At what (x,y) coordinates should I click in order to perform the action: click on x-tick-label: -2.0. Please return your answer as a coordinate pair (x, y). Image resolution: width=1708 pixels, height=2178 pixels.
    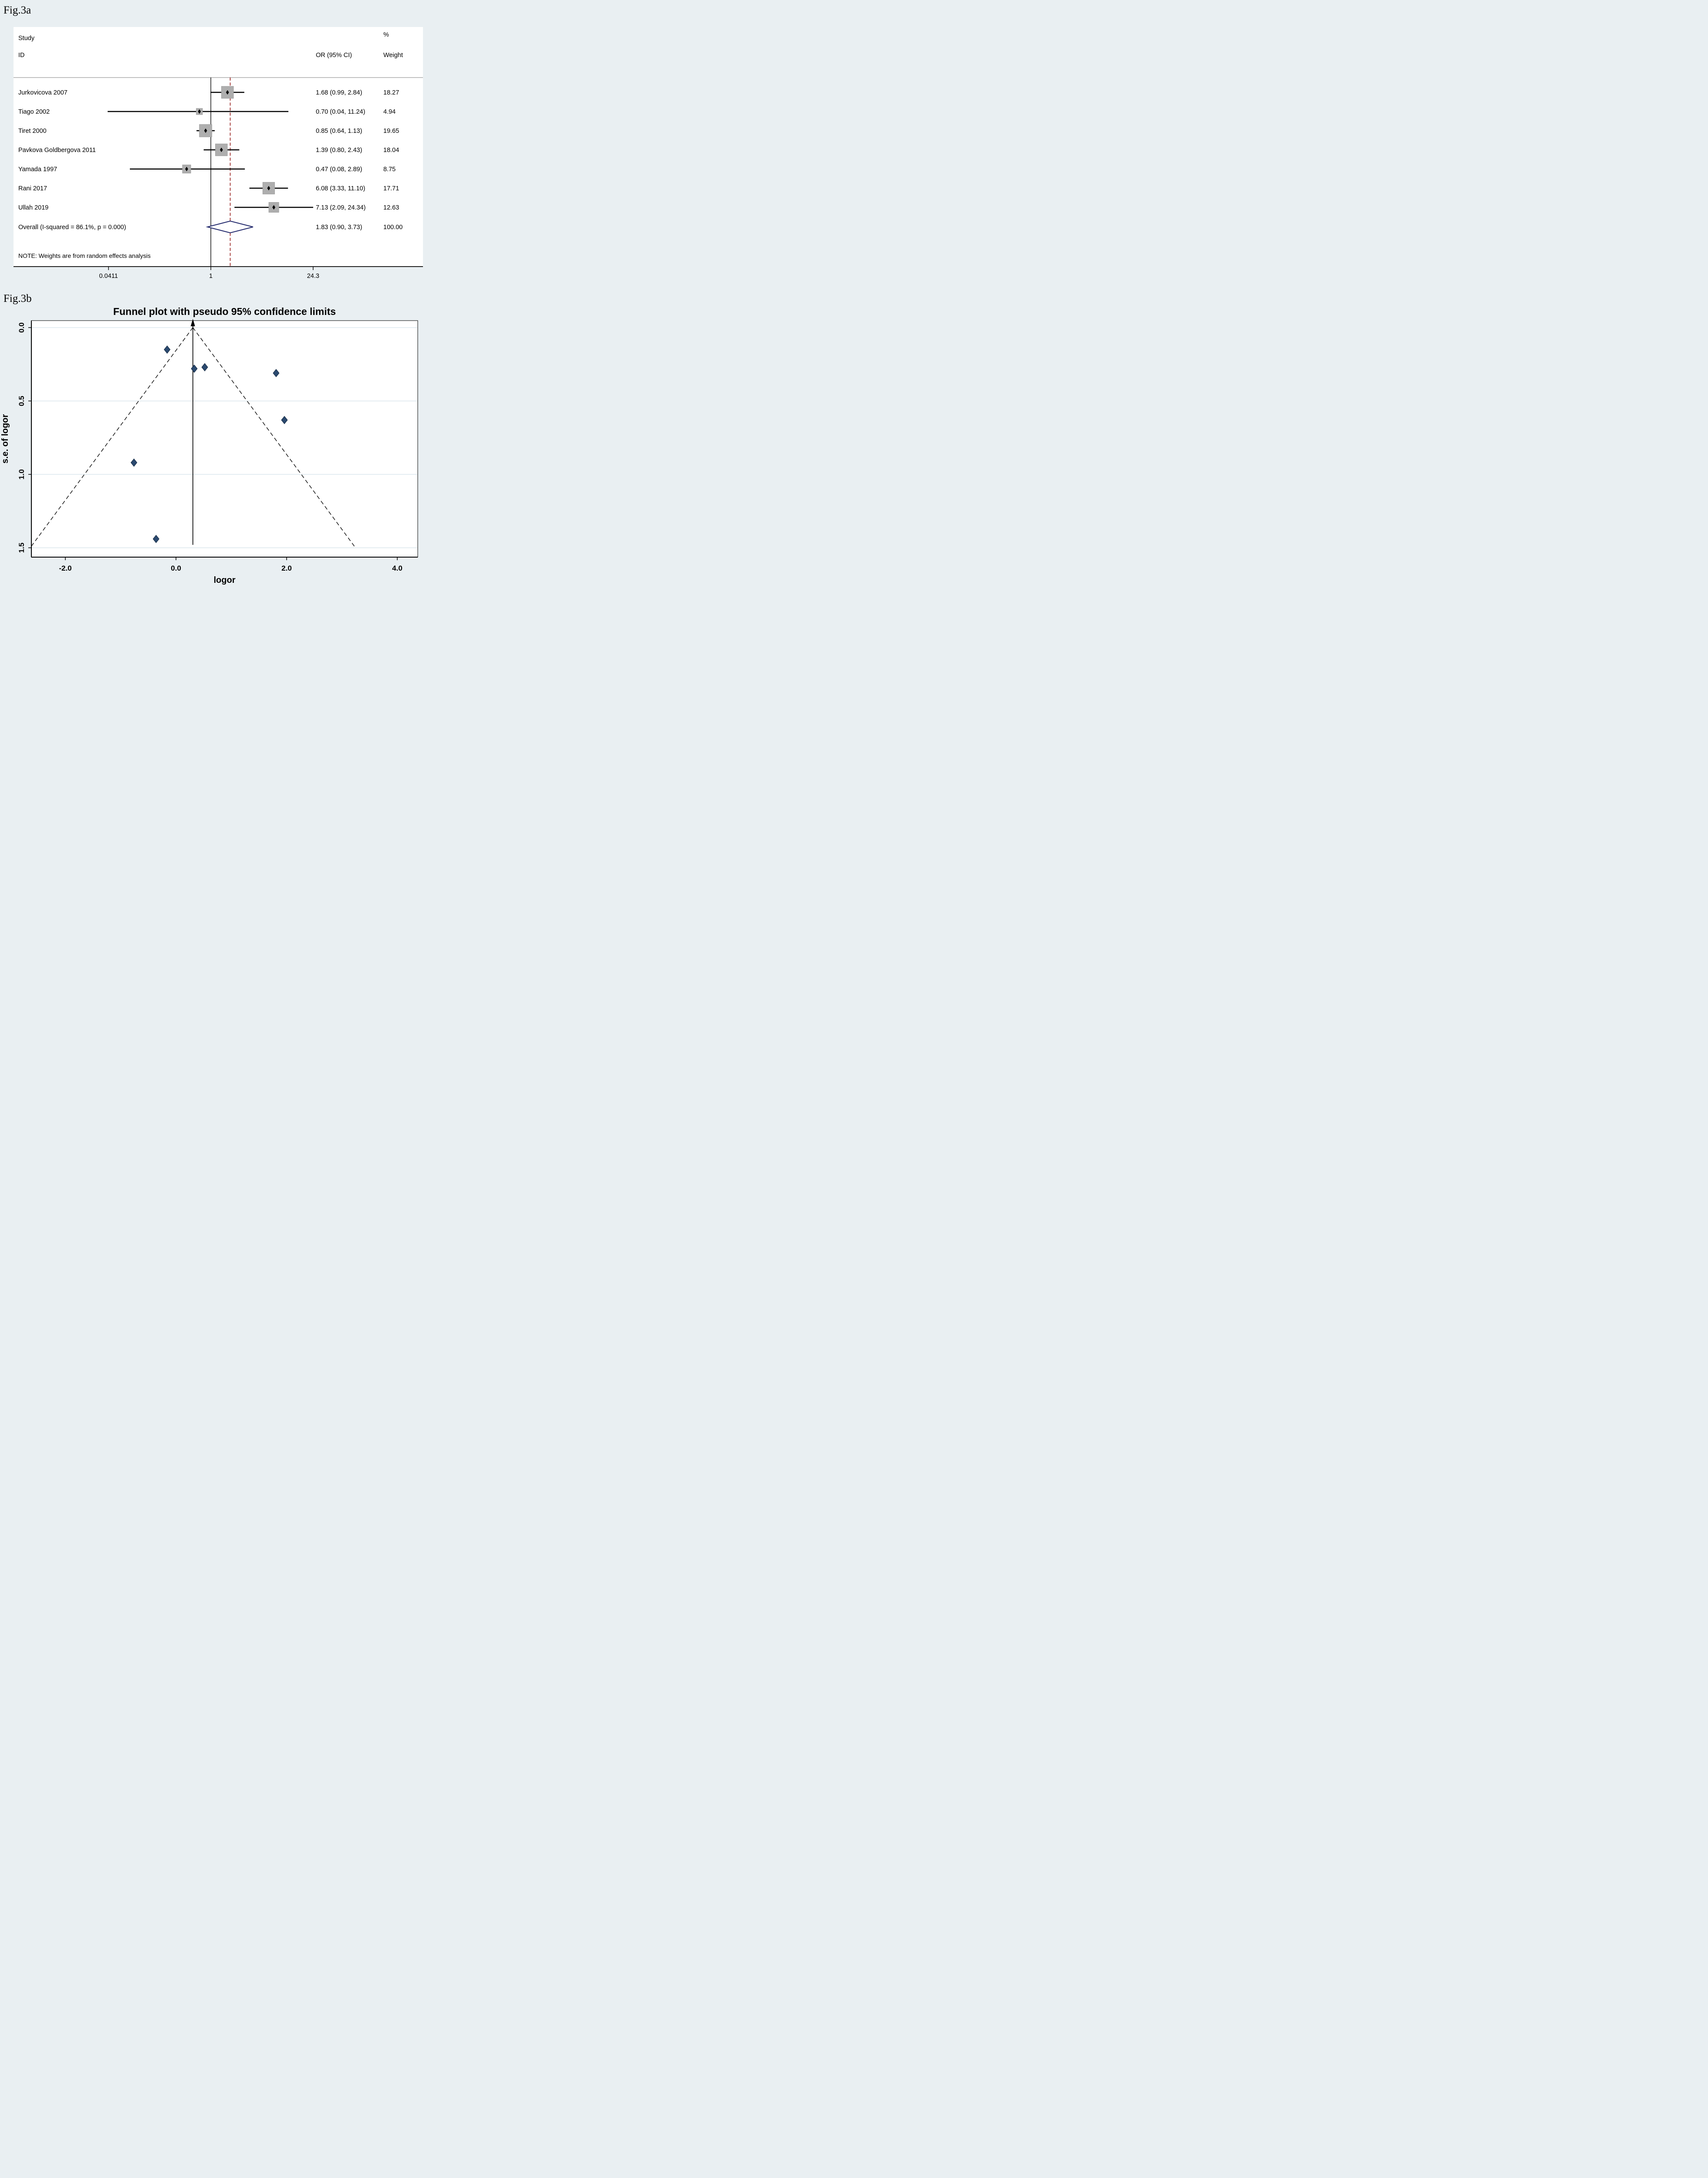
    Looking at the image, I should click on (65, 568).